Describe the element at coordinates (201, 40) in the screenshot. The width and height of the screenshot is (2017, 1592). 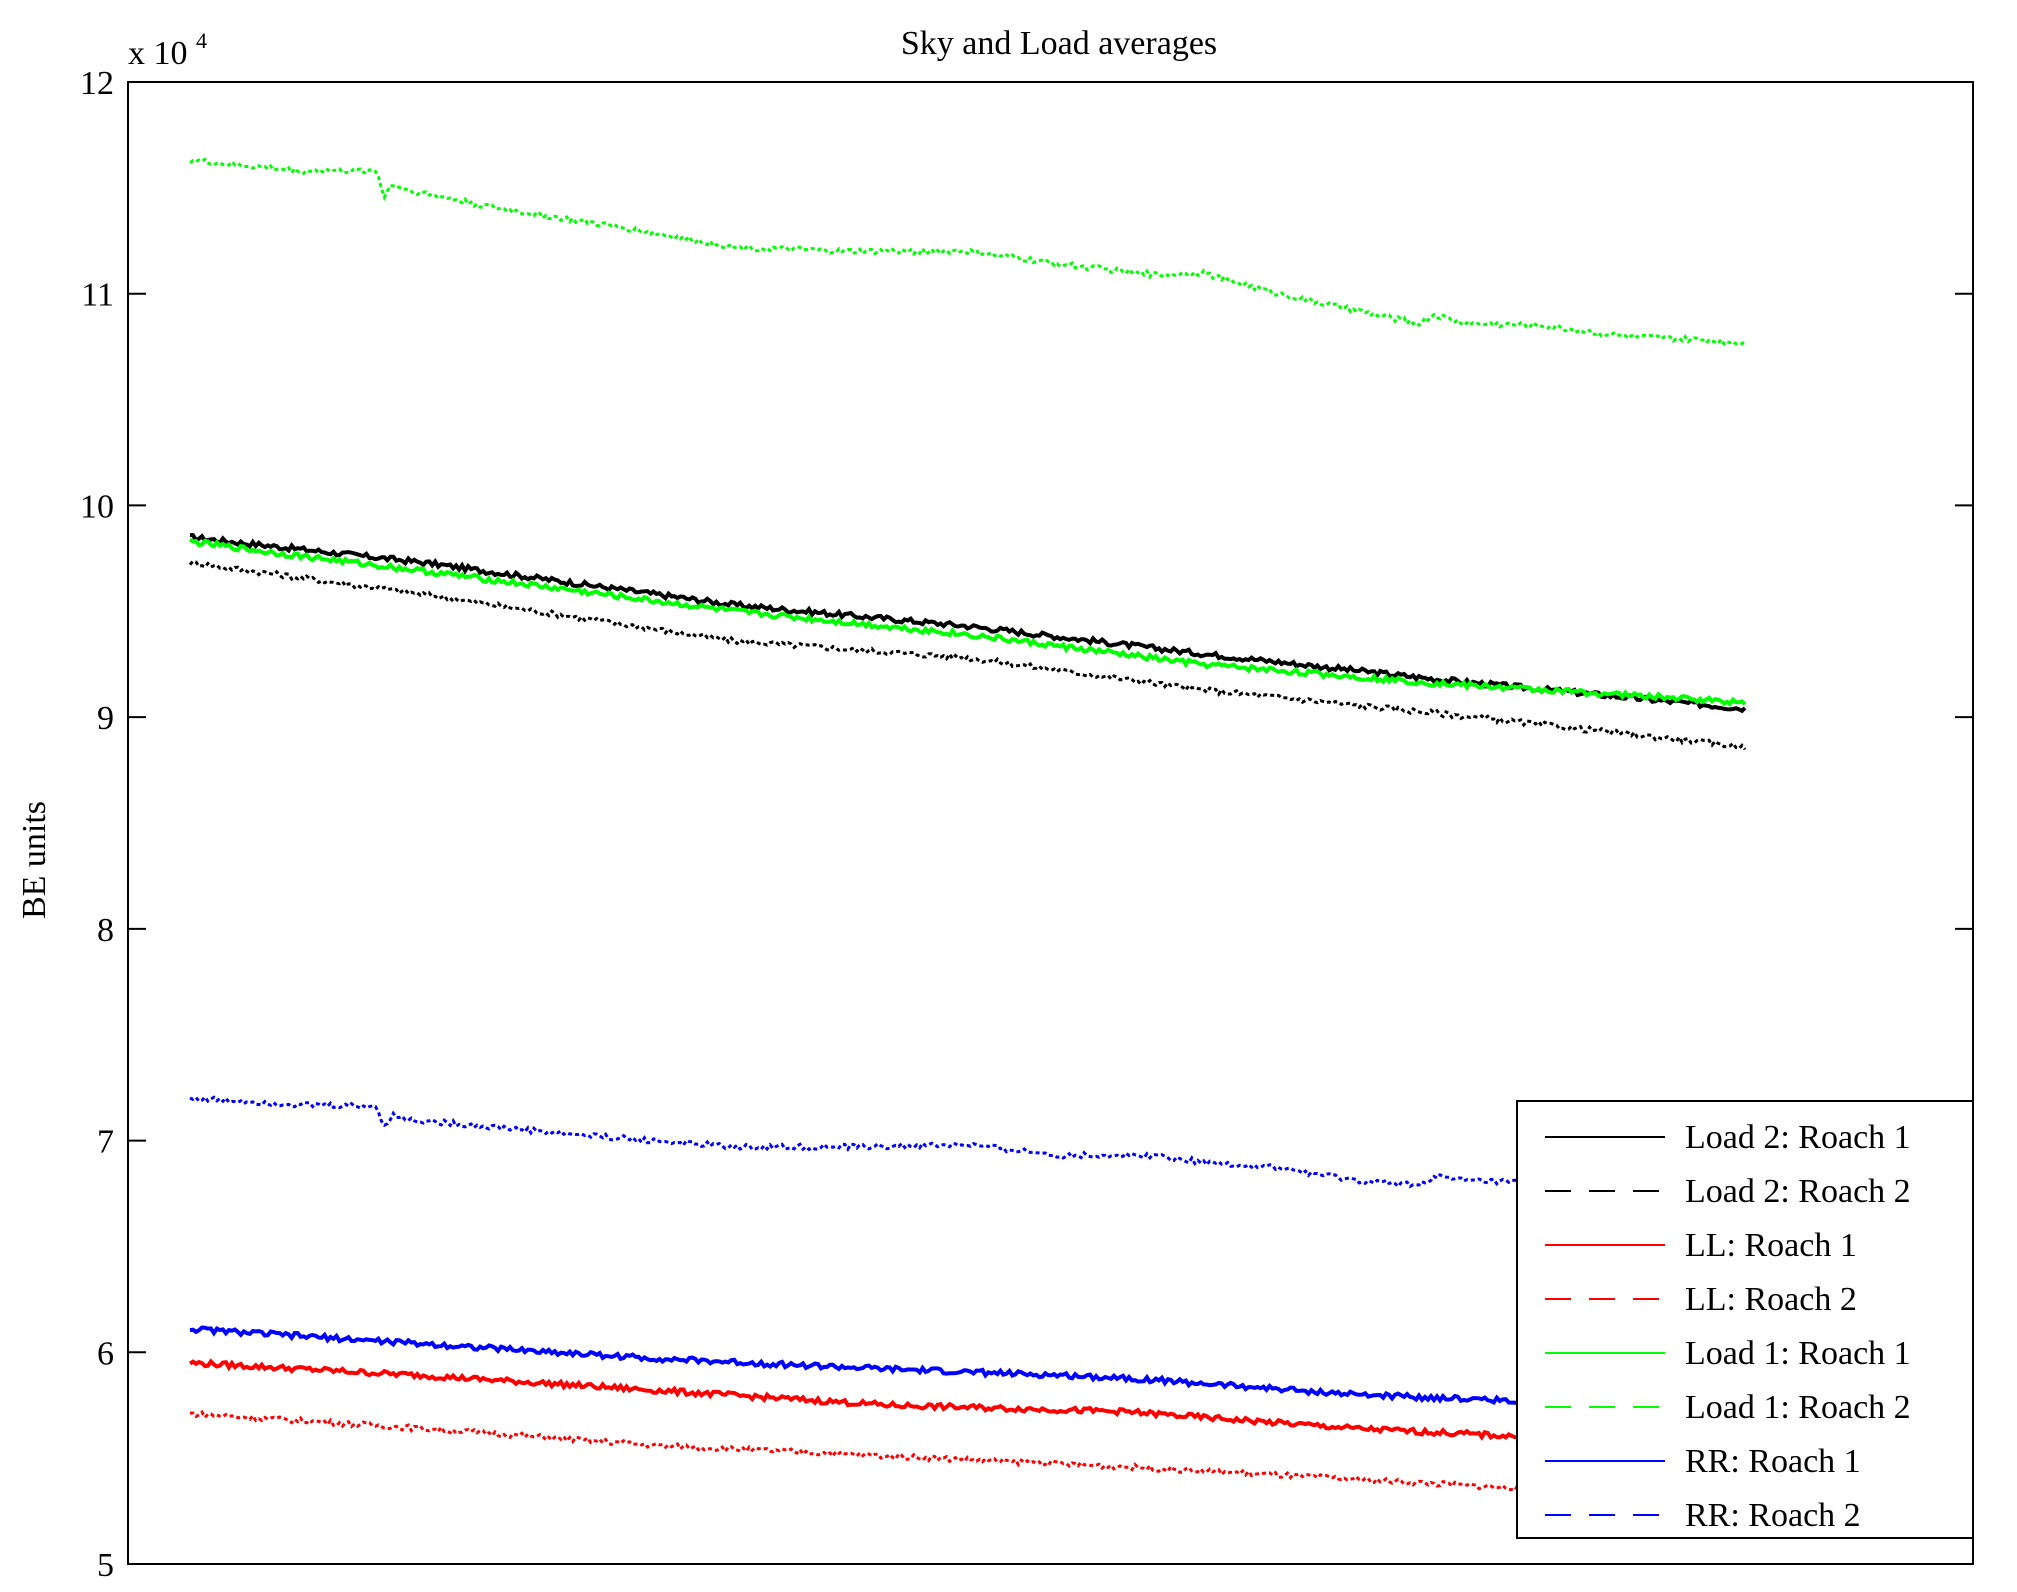
I see `y-axis-multiplier-exponent: 4` at that location.